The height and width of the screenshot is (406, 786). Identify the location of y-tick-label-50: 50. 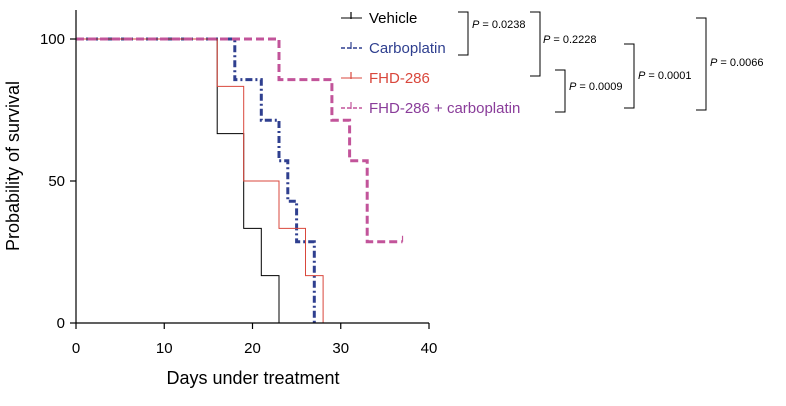
(56, 181).